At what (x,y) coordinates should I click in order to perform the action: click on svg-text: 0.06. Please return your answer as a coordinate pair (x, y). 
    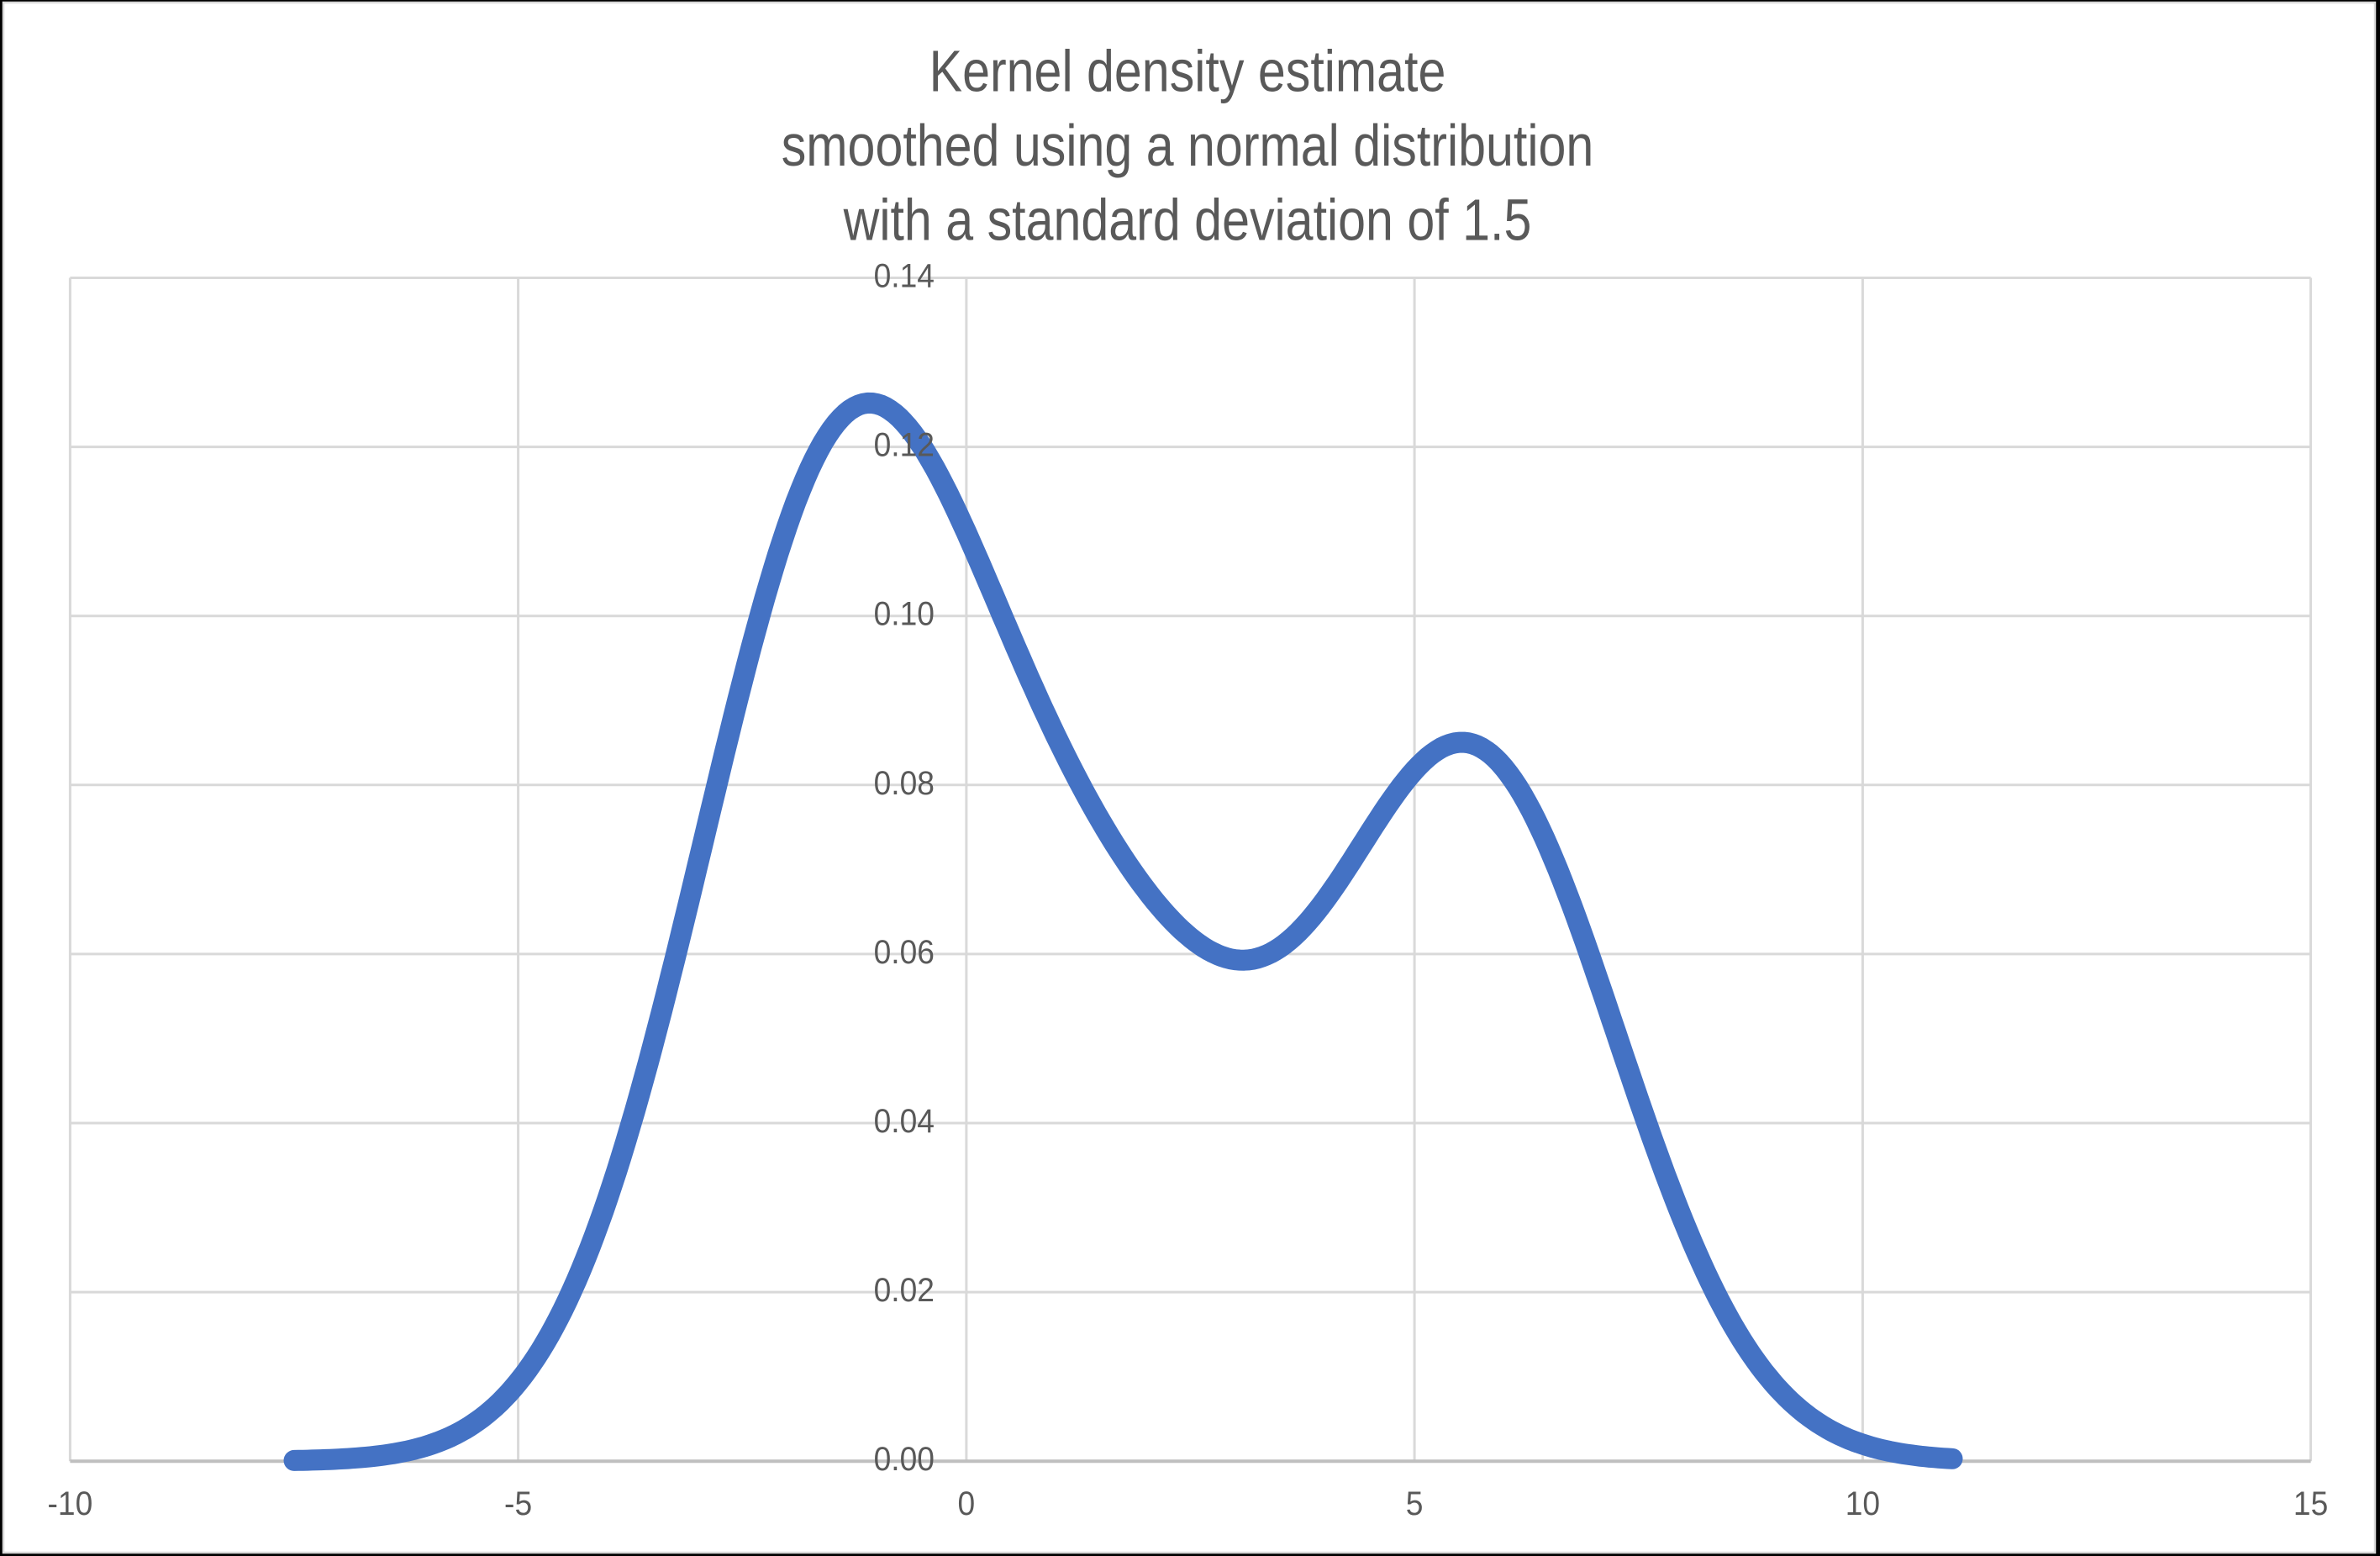
    Looking at the image, I should click on (905, 953).